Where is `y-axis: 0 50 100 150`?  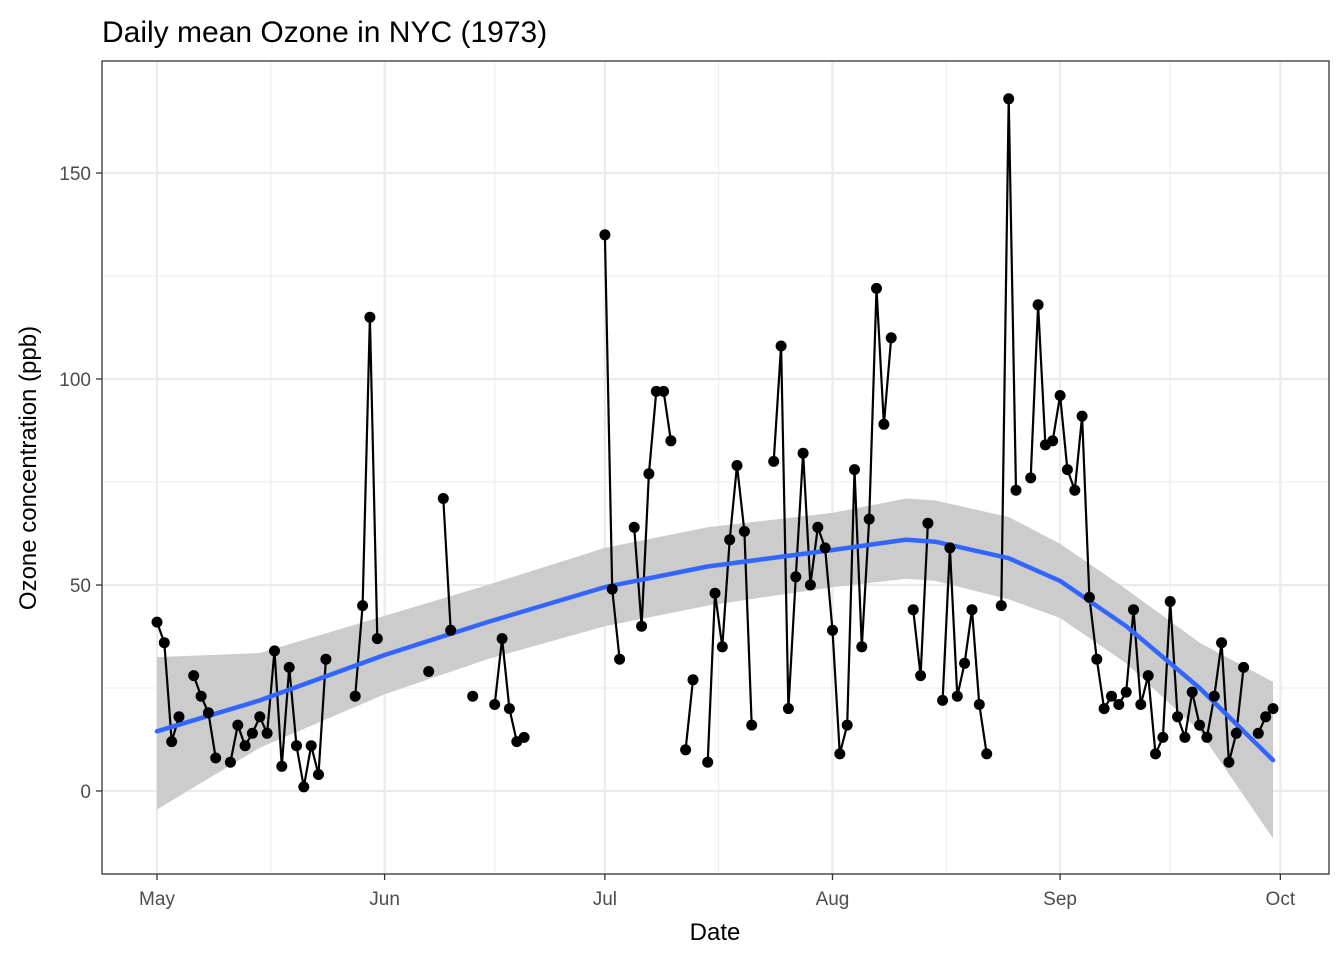 y-axis: 0 50 100 150 is located at coordinates (80, 483).